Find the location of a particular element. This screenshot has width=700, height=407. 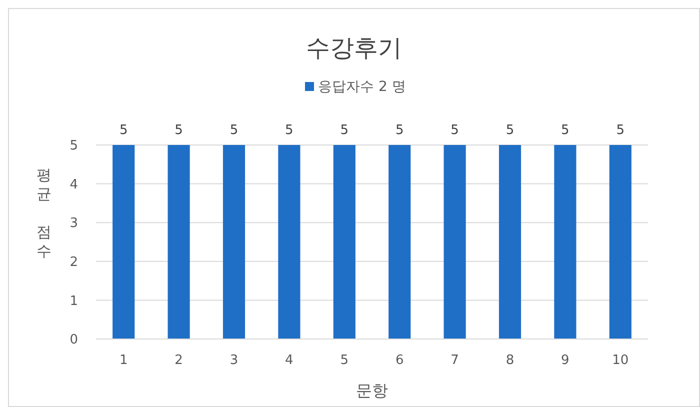

y-tick-label: 0 is located at coordinates (74, 340).